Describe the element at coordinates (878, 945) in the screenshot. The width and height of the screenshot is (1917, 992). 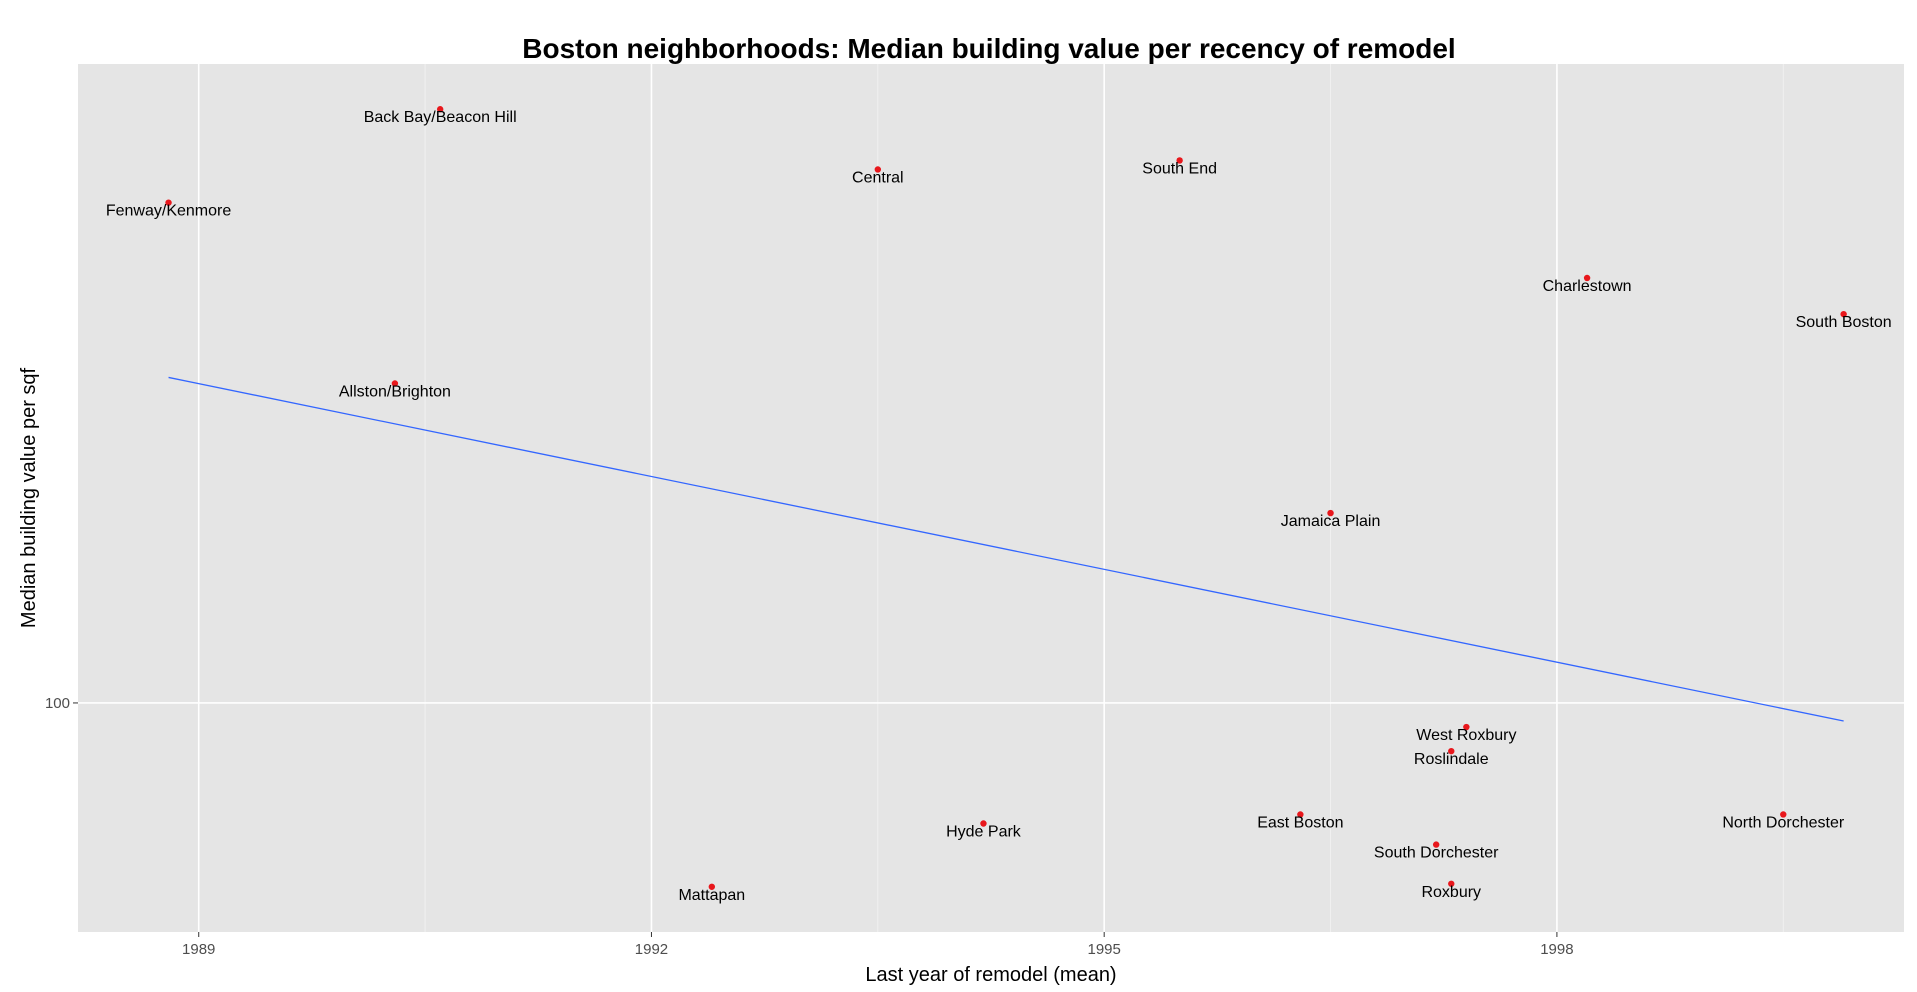
I see `x-axis-ticks: 1989 1992 1995 1998` at that location.